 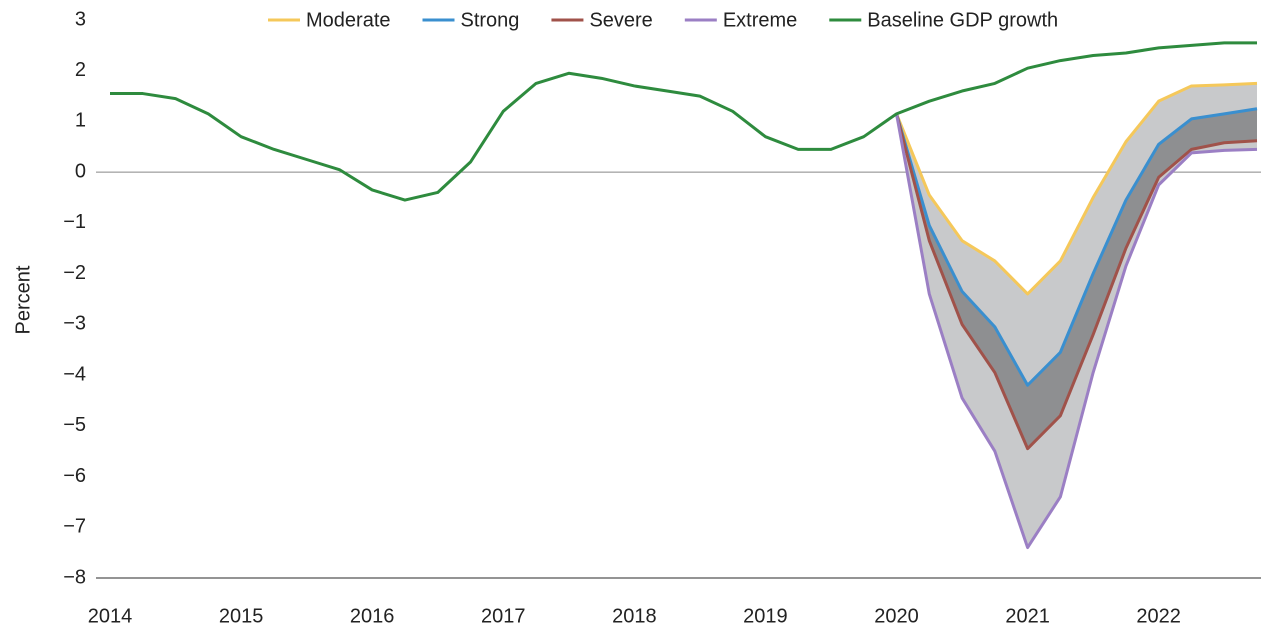 I want to click on x-tick-label: 2022, so click(x=1158, y=616).